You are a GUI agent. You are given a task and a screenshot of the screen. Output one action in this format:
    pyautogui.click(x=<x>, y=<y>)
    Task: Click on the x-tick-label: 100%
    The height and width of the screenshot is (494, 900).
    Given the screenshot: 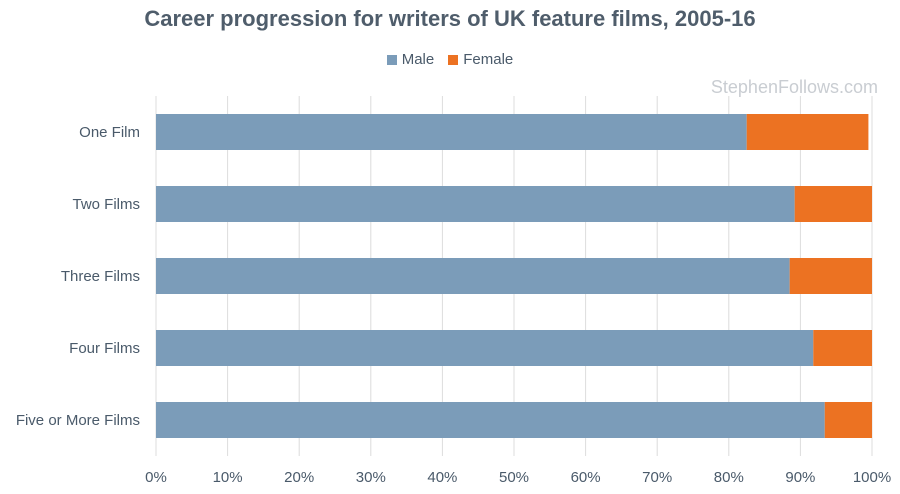 What is the action you would take?
    pyautogui.click(x=872, y=477)
    